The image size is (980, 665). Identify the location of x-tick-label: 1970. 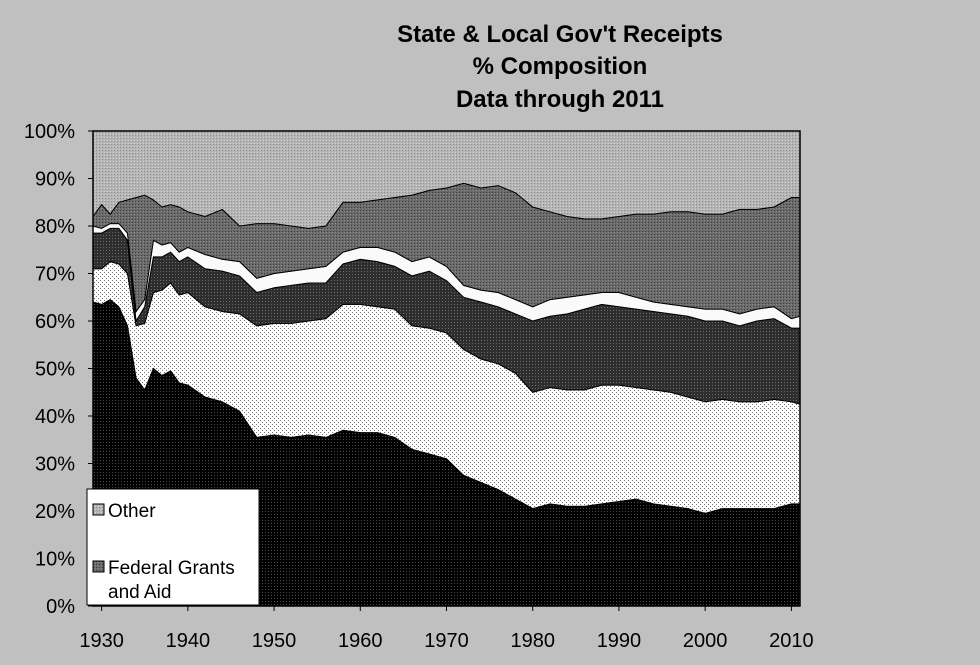
(446, 641).